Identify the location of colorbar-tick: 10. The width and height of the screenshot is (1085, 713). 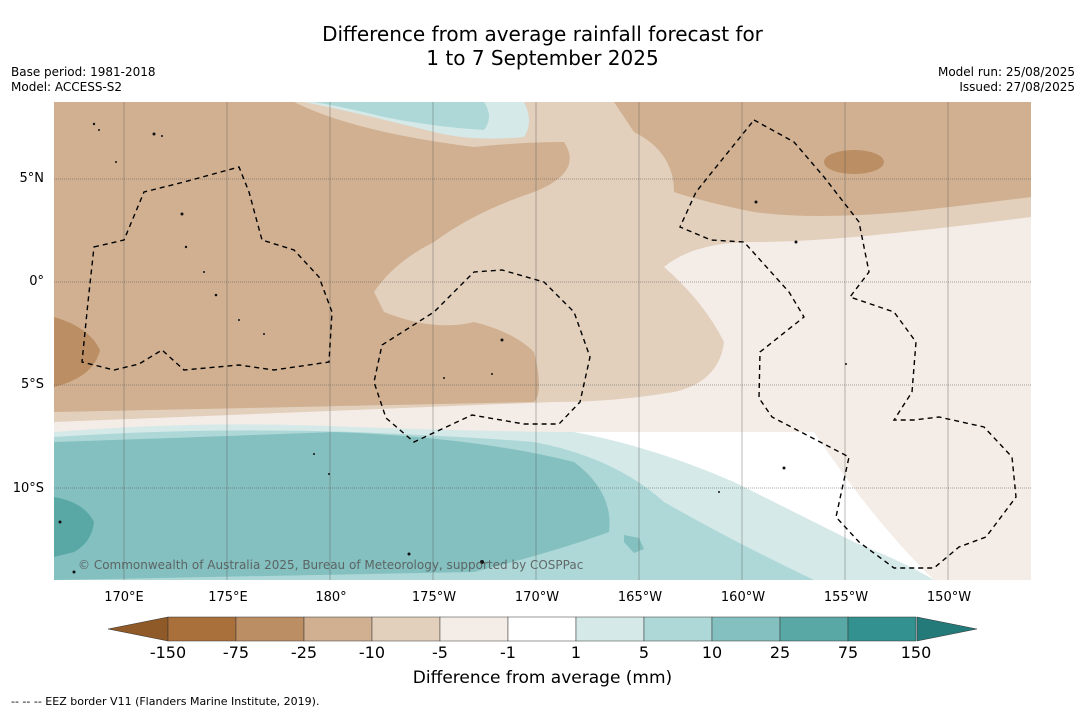
(712, 652).